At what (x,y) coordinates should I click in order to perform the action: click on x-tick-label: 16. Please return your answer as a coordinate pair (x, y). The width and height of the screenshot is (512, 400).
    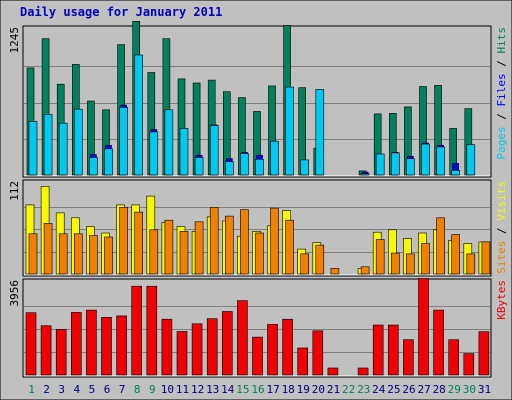
    Looking at the image, I should click on (257, 389).